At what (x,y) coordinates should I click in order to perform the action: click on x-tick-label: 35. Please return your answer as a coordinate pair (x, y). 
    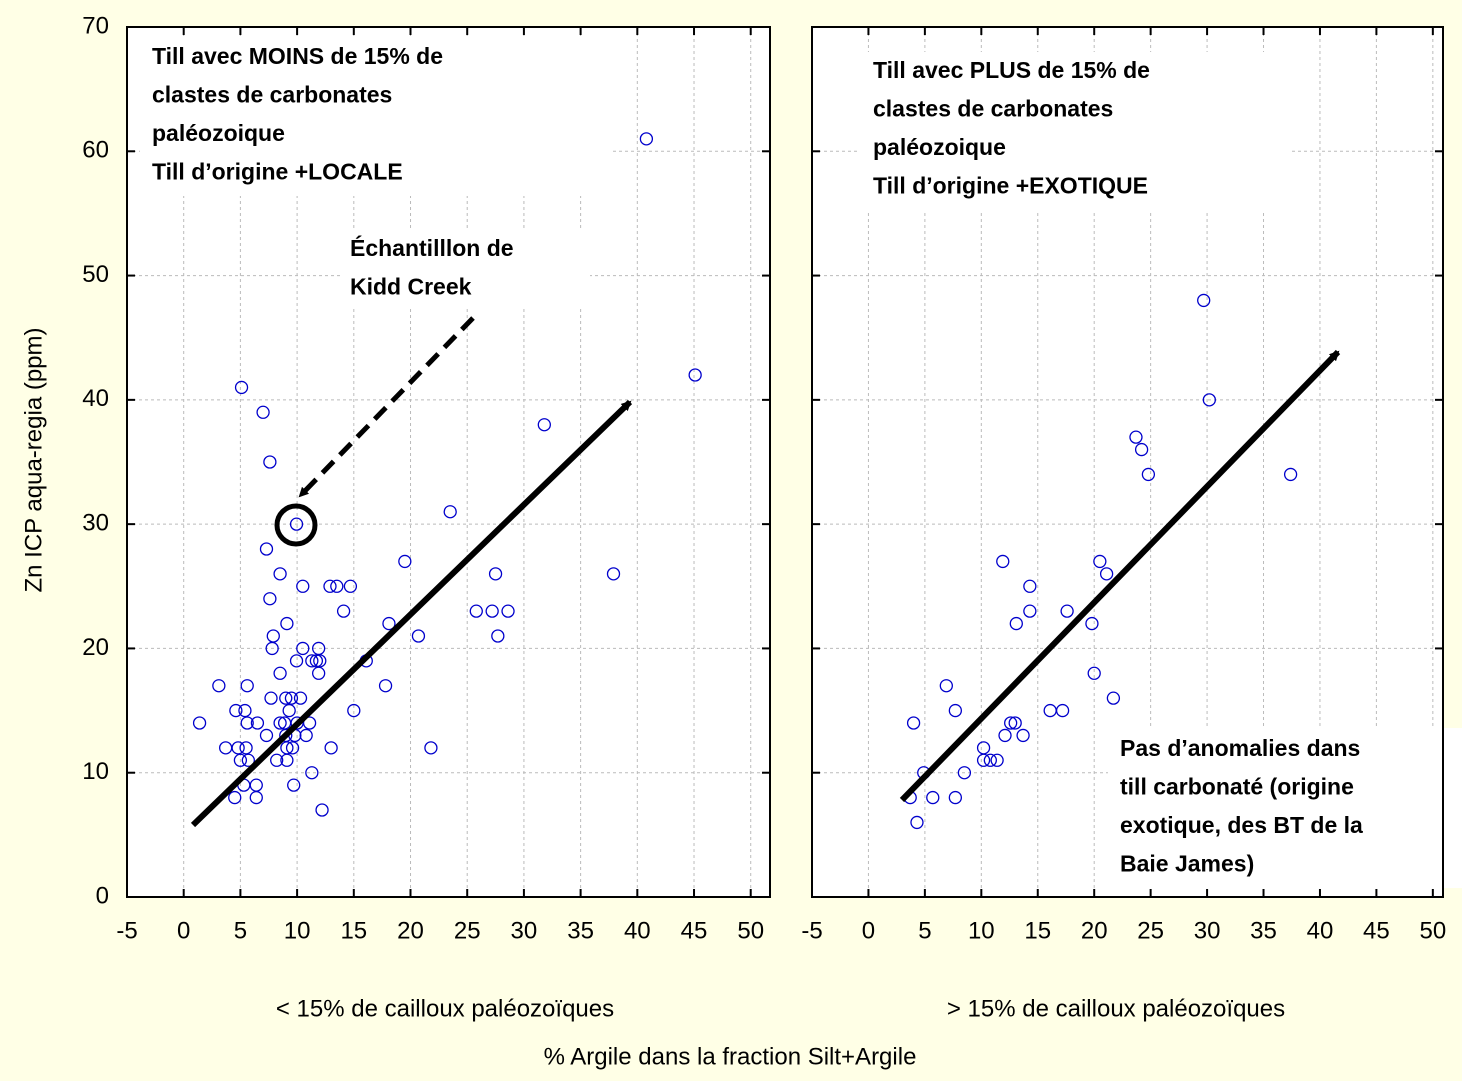
    Looking at the image, I should click on (1263, 930).